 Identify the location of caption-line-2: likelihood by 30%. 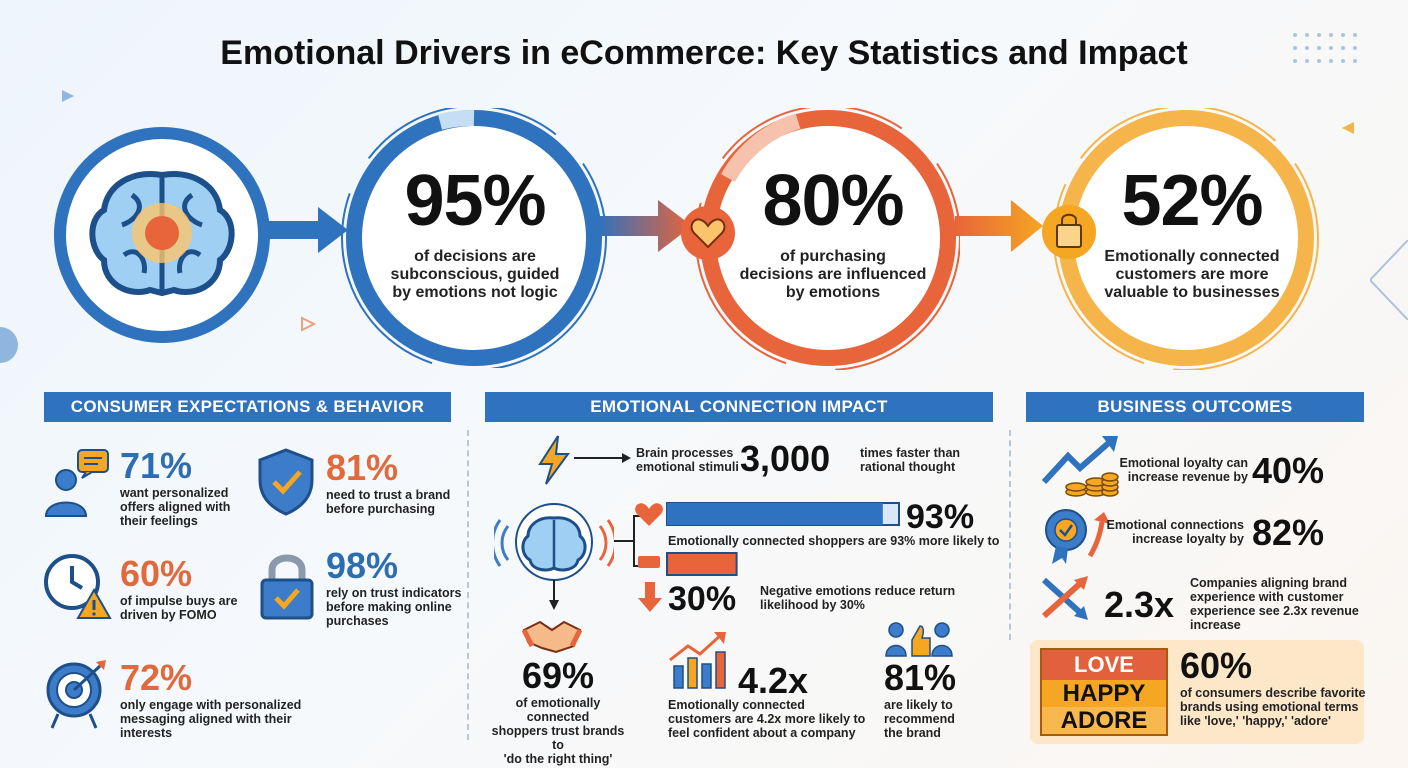
(812, 605).